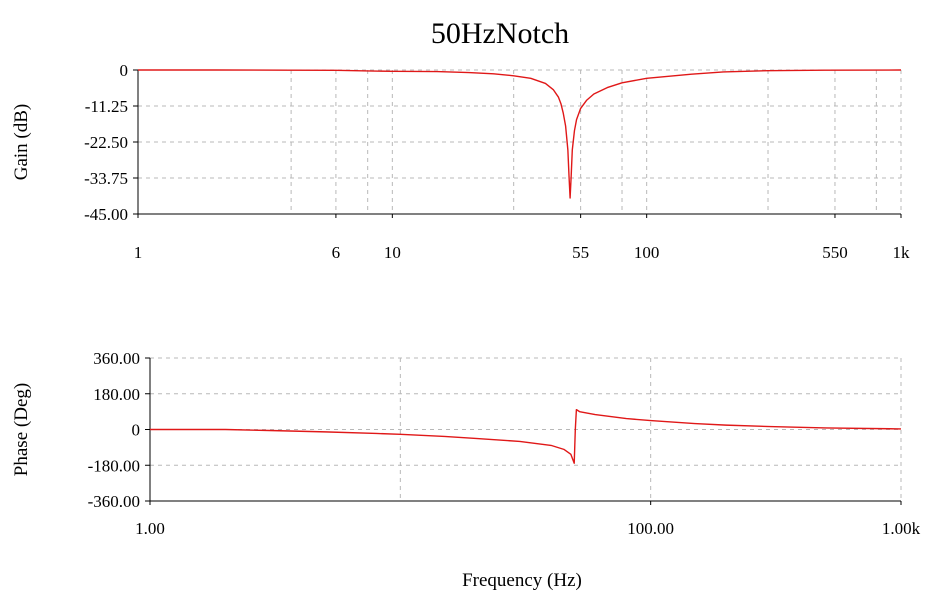 Image resolution: width=932 pixels, height=604 pixels. Describe the element at coordinates (106, 142) in the screenshot. I see `y-tick-label: -22.50` at that location.